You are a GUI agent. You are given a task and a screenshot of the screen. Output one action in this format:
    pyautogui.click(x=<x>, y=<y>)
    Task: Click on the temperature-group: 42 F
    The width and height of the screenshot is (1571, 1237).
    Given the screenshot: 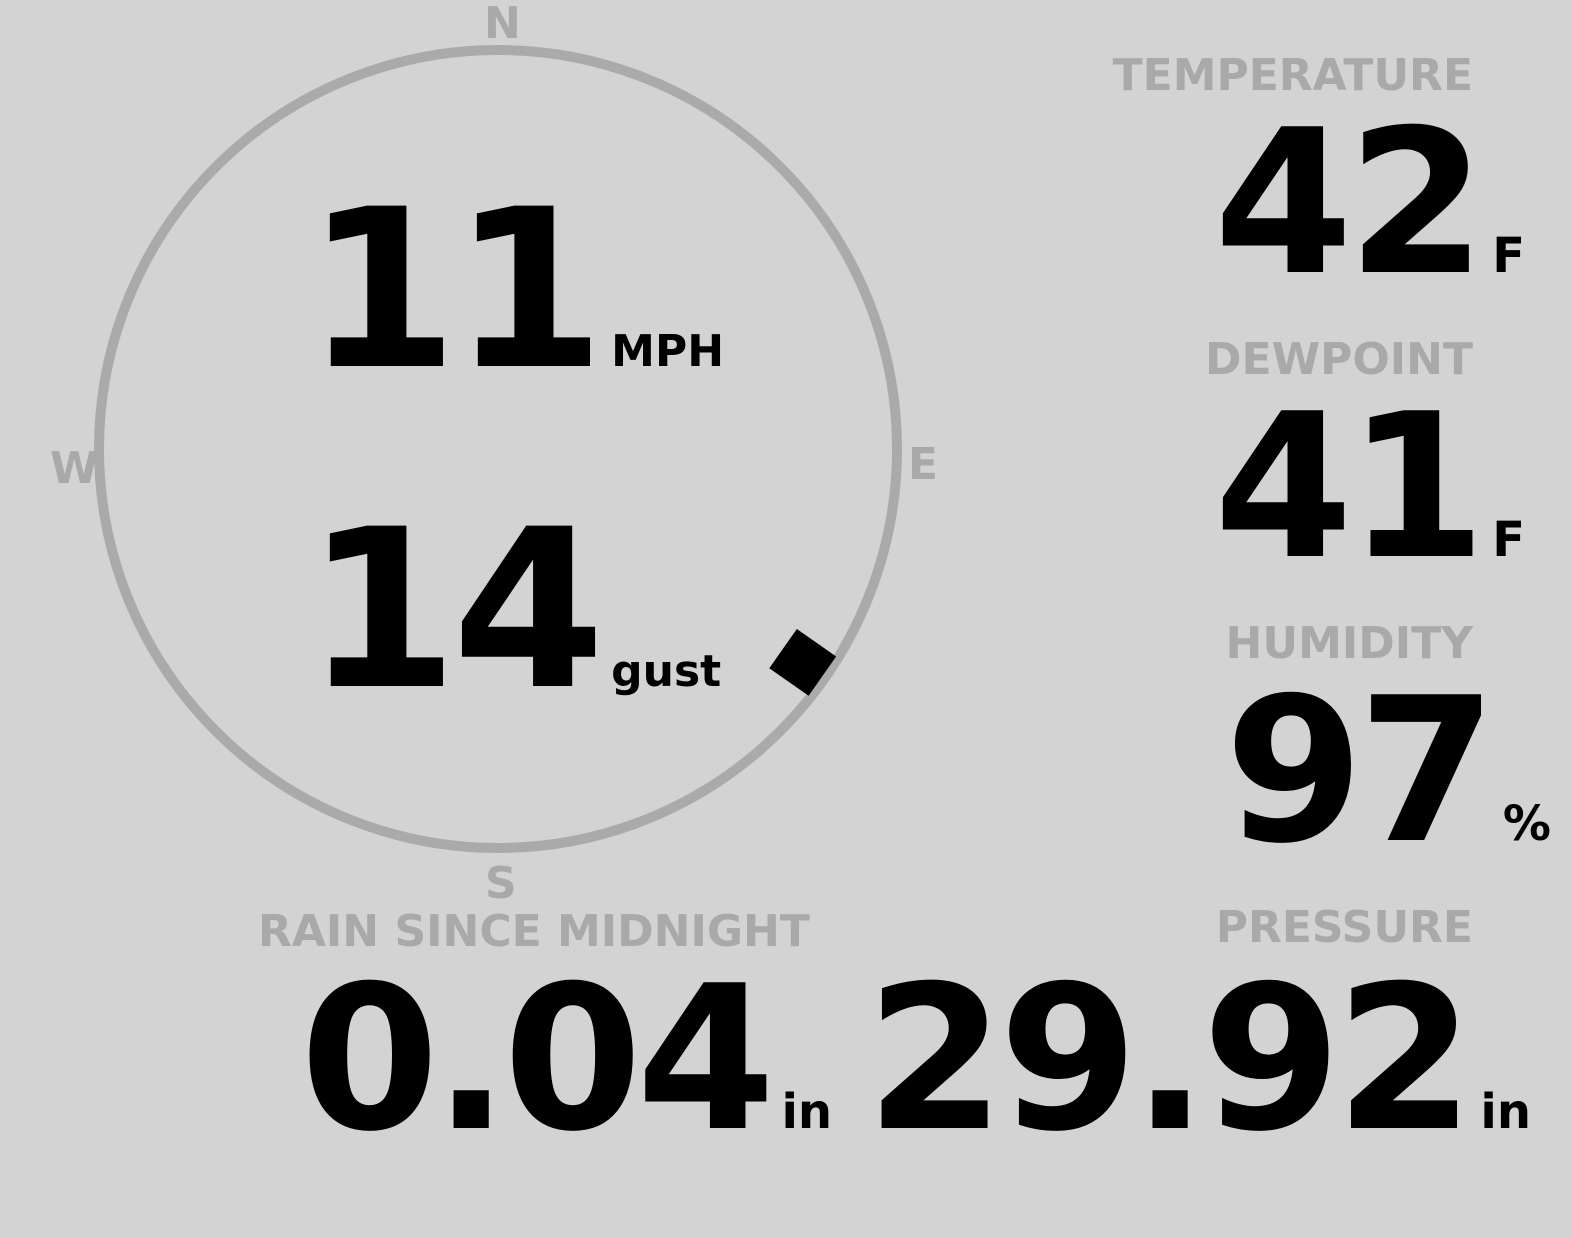 What is the action you would take?
    pyautogui.click(x=1369, y=204)
    